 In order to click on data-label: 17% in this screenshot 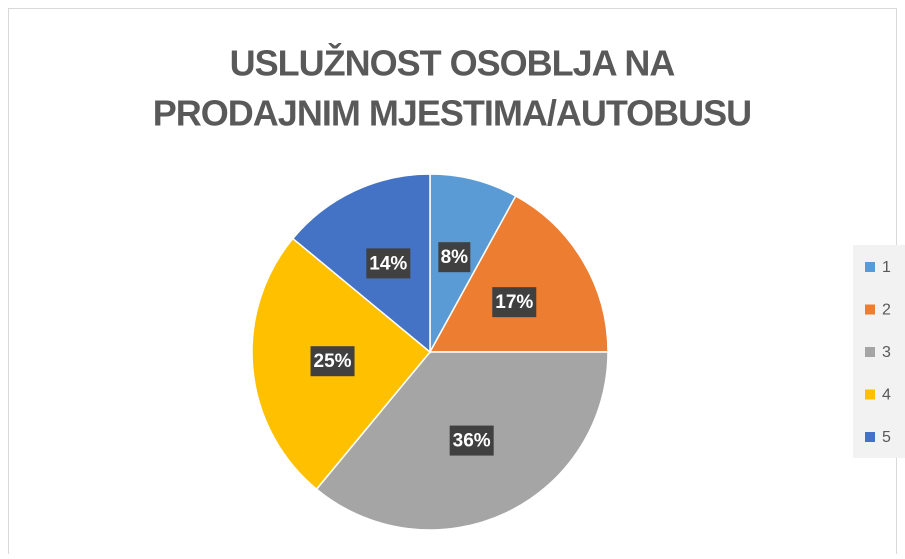, I will do `click(514, 302)`.